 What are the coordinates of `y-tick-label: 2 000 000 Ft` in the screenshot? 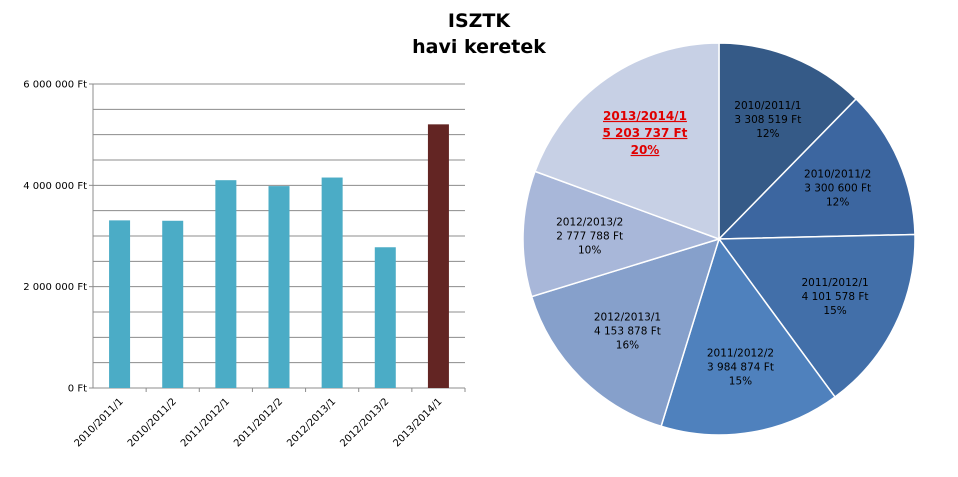 It's located at (55, 287).